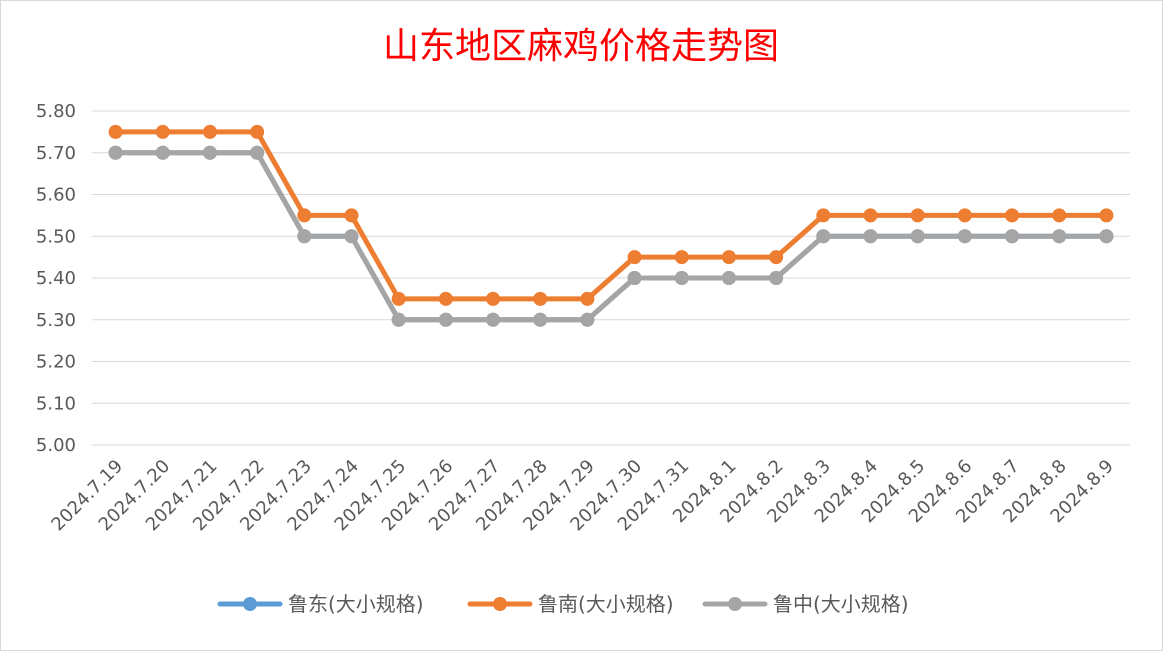 The width and height of the screenshot is (1163, 651). I want to click on y-tick-label: 5.40, so click(56, 278).